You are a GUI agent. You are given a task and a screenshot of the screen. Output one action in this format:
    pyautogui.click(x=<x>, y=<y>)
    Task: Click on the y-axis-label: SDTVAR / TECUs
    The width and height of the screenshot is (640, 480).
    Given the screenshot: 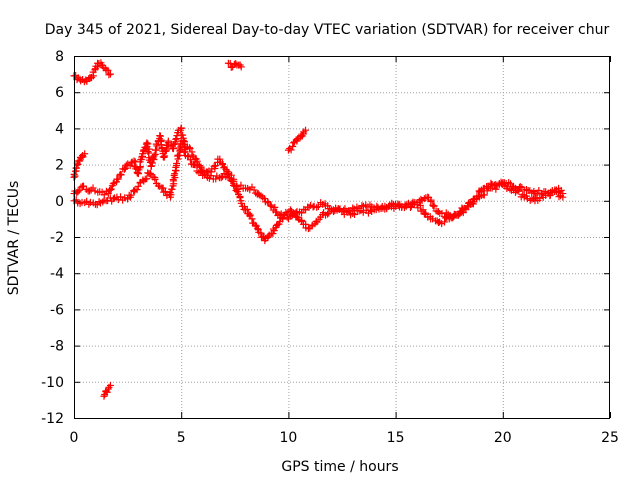 What is the action you would take?
    pyautogui.click(x=14, y=238)
    